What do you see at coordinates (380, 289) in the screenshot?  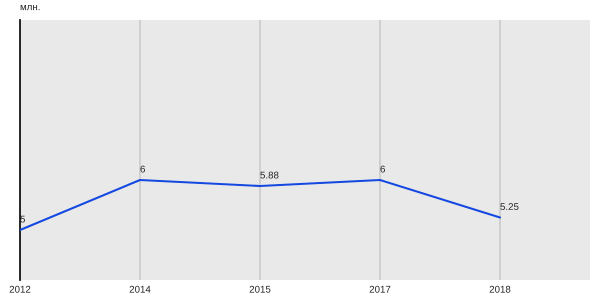 I see `x-tick-label: 2017` at bounding box center [380, 289].